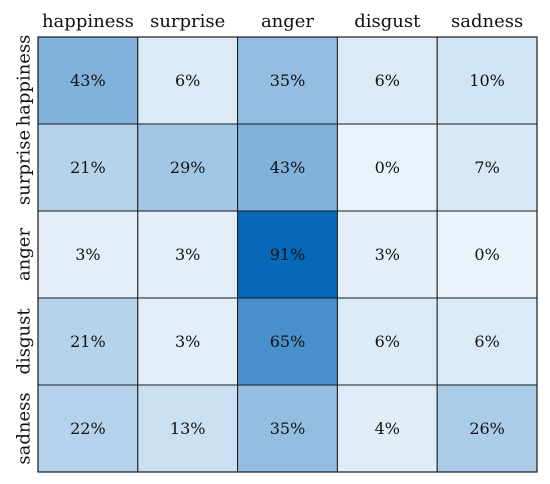 This screenshot has width=550, height=484. I want to click on heatmap-cell-surprise-happiness, so click(88, 167).